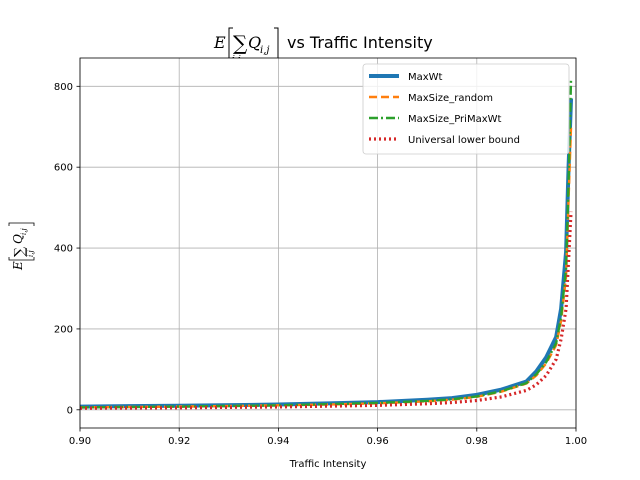 The image size is (640, 480). Describe the element at coordinates (20, 252) in the screenshot. I see `ylabel-sum-symbol: ∑` at that location.